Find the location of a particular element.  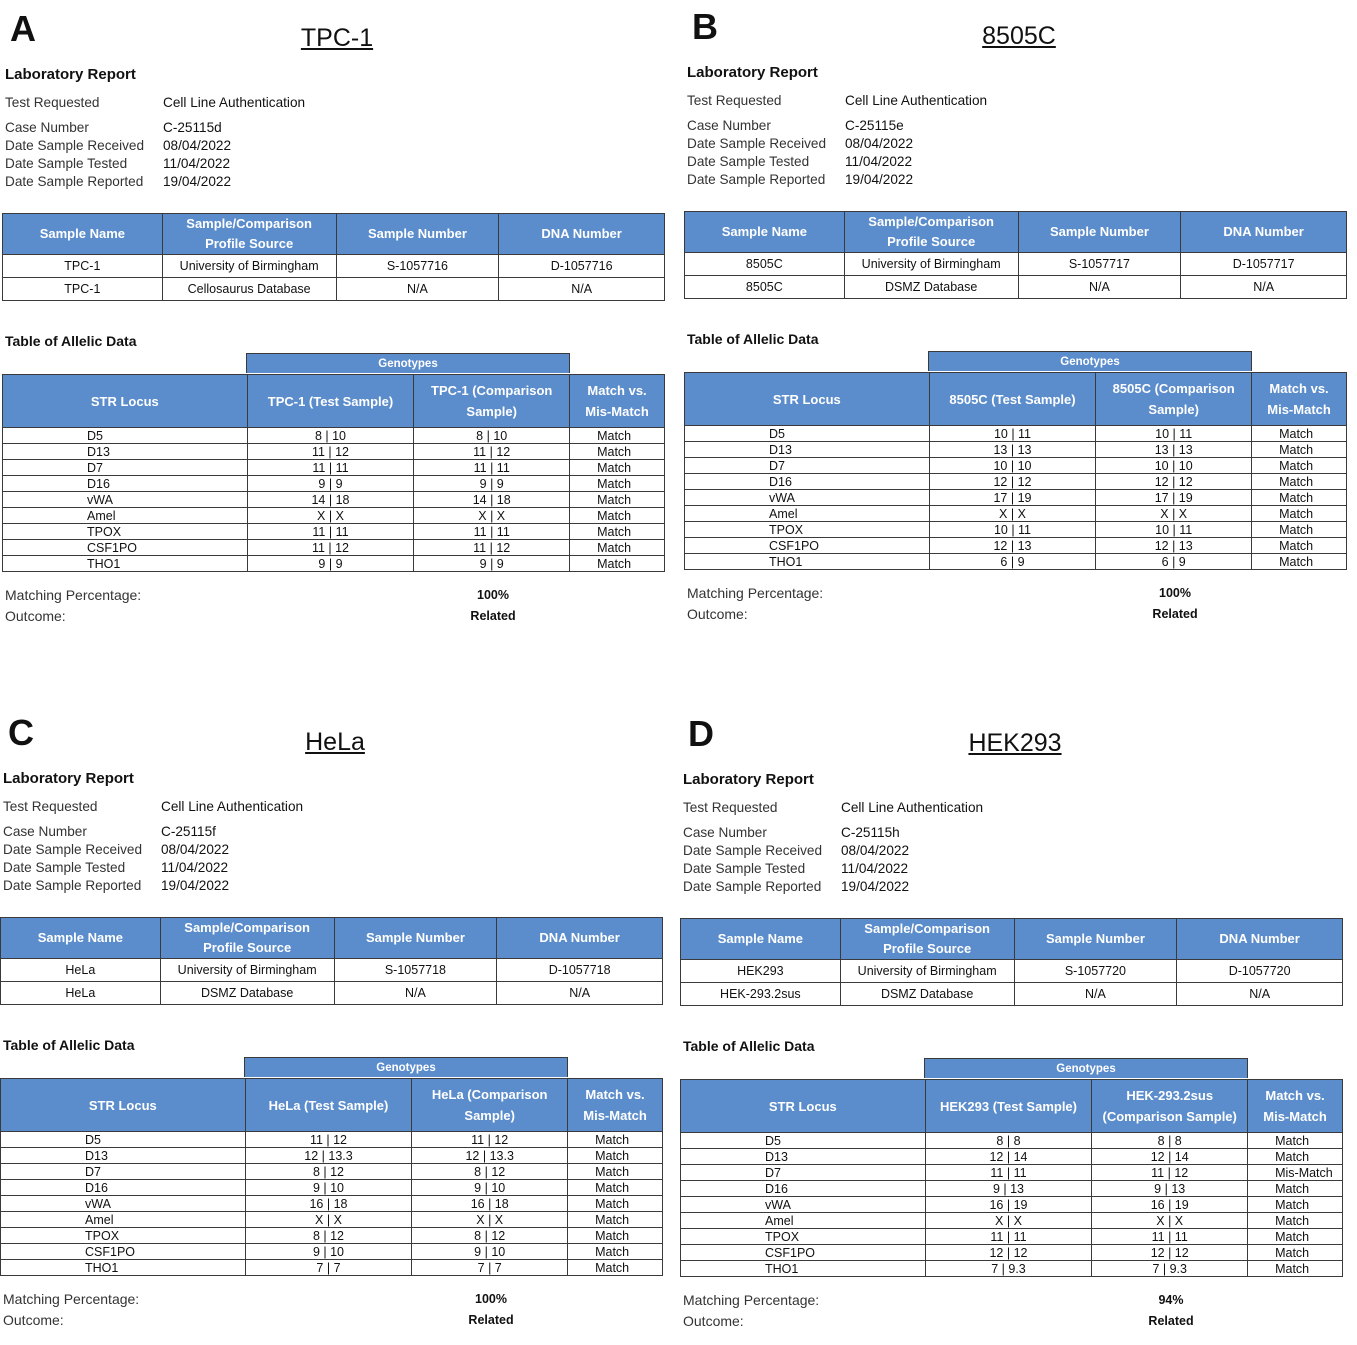

test-genotype-cell: X | X is located at coordinates (1008, 1220).